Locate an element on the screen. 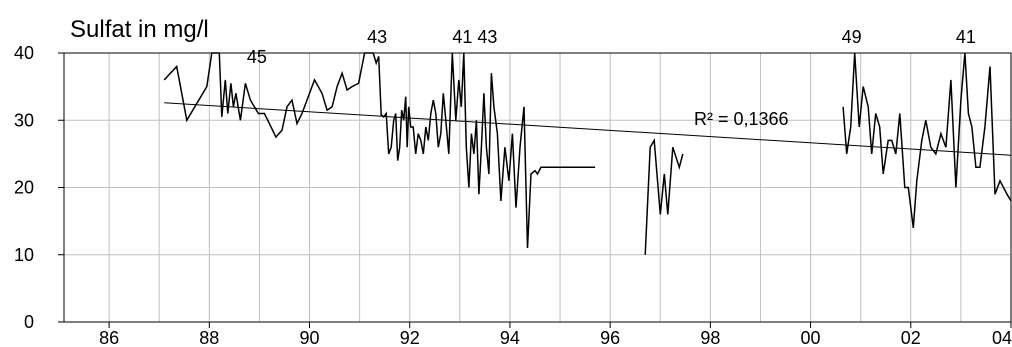 This screenshot has width=1012, height=347. y-tick-label: 20 is located at coordinates (24, 188).